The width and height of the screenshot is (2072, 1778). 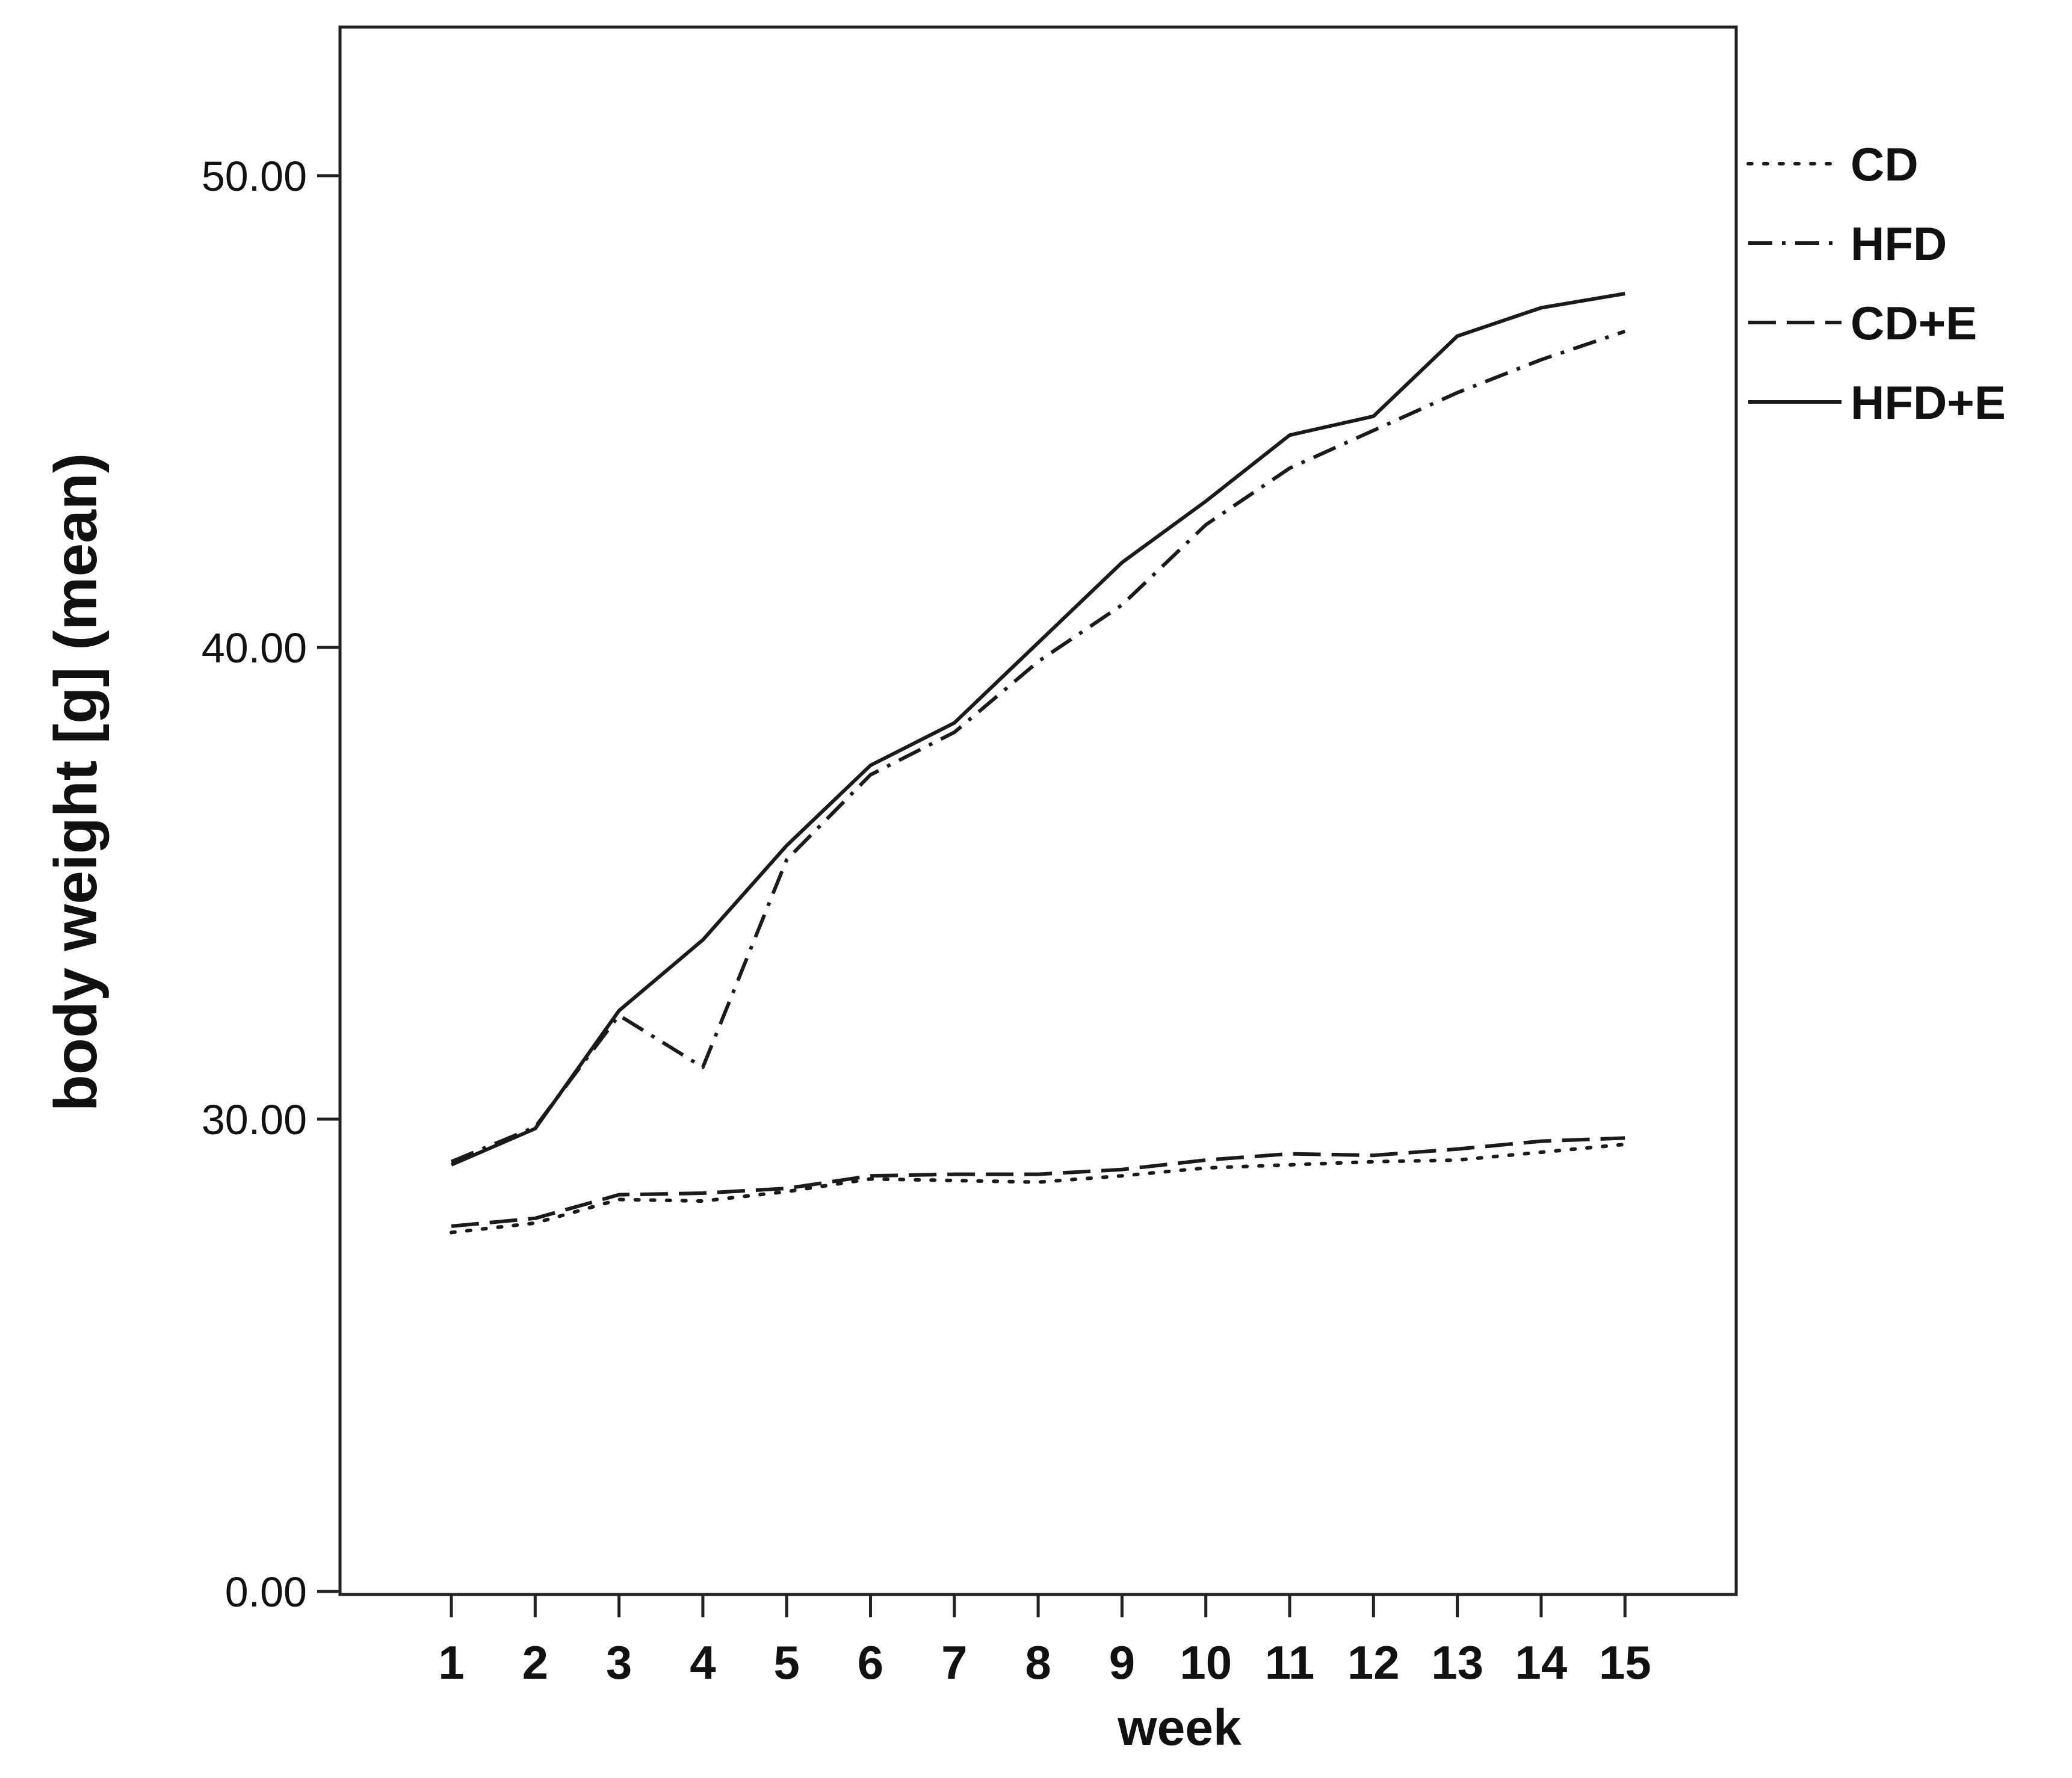 I want to click on y-tick-label: 40.00, so click(x=255, y=648).